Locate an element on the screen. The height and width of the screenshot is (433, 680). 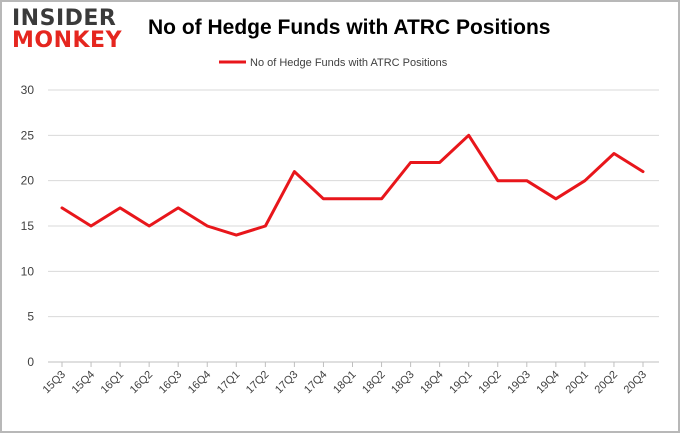
x-tick-label: 17Q3 is located at coordinates (287, 383).